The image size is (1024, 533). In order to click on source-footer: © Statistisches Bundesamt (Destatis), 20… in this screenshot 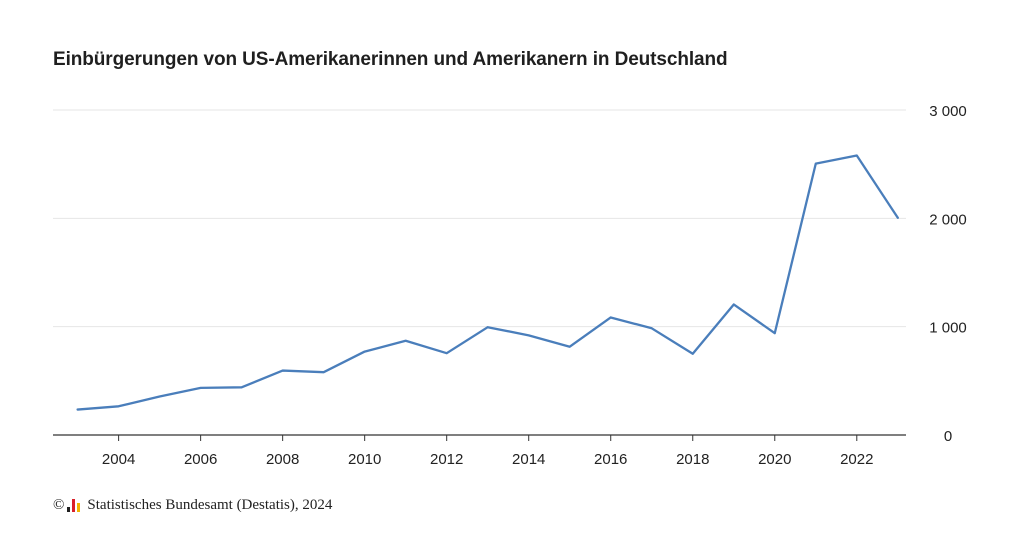, I will do `click(192, 505)`.